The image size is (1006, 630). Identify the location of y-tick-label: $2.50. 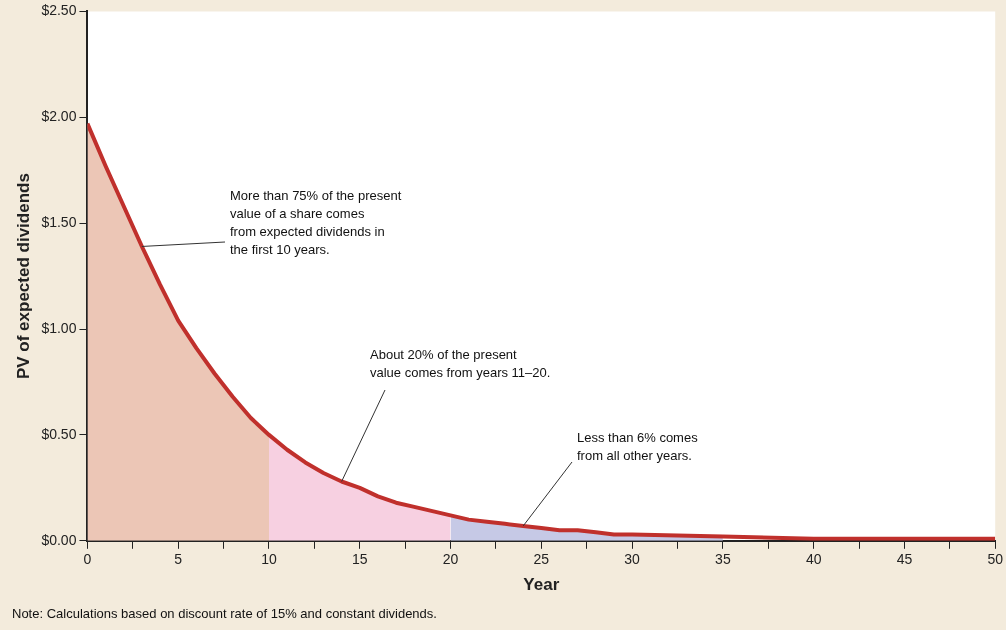
(59, 10).